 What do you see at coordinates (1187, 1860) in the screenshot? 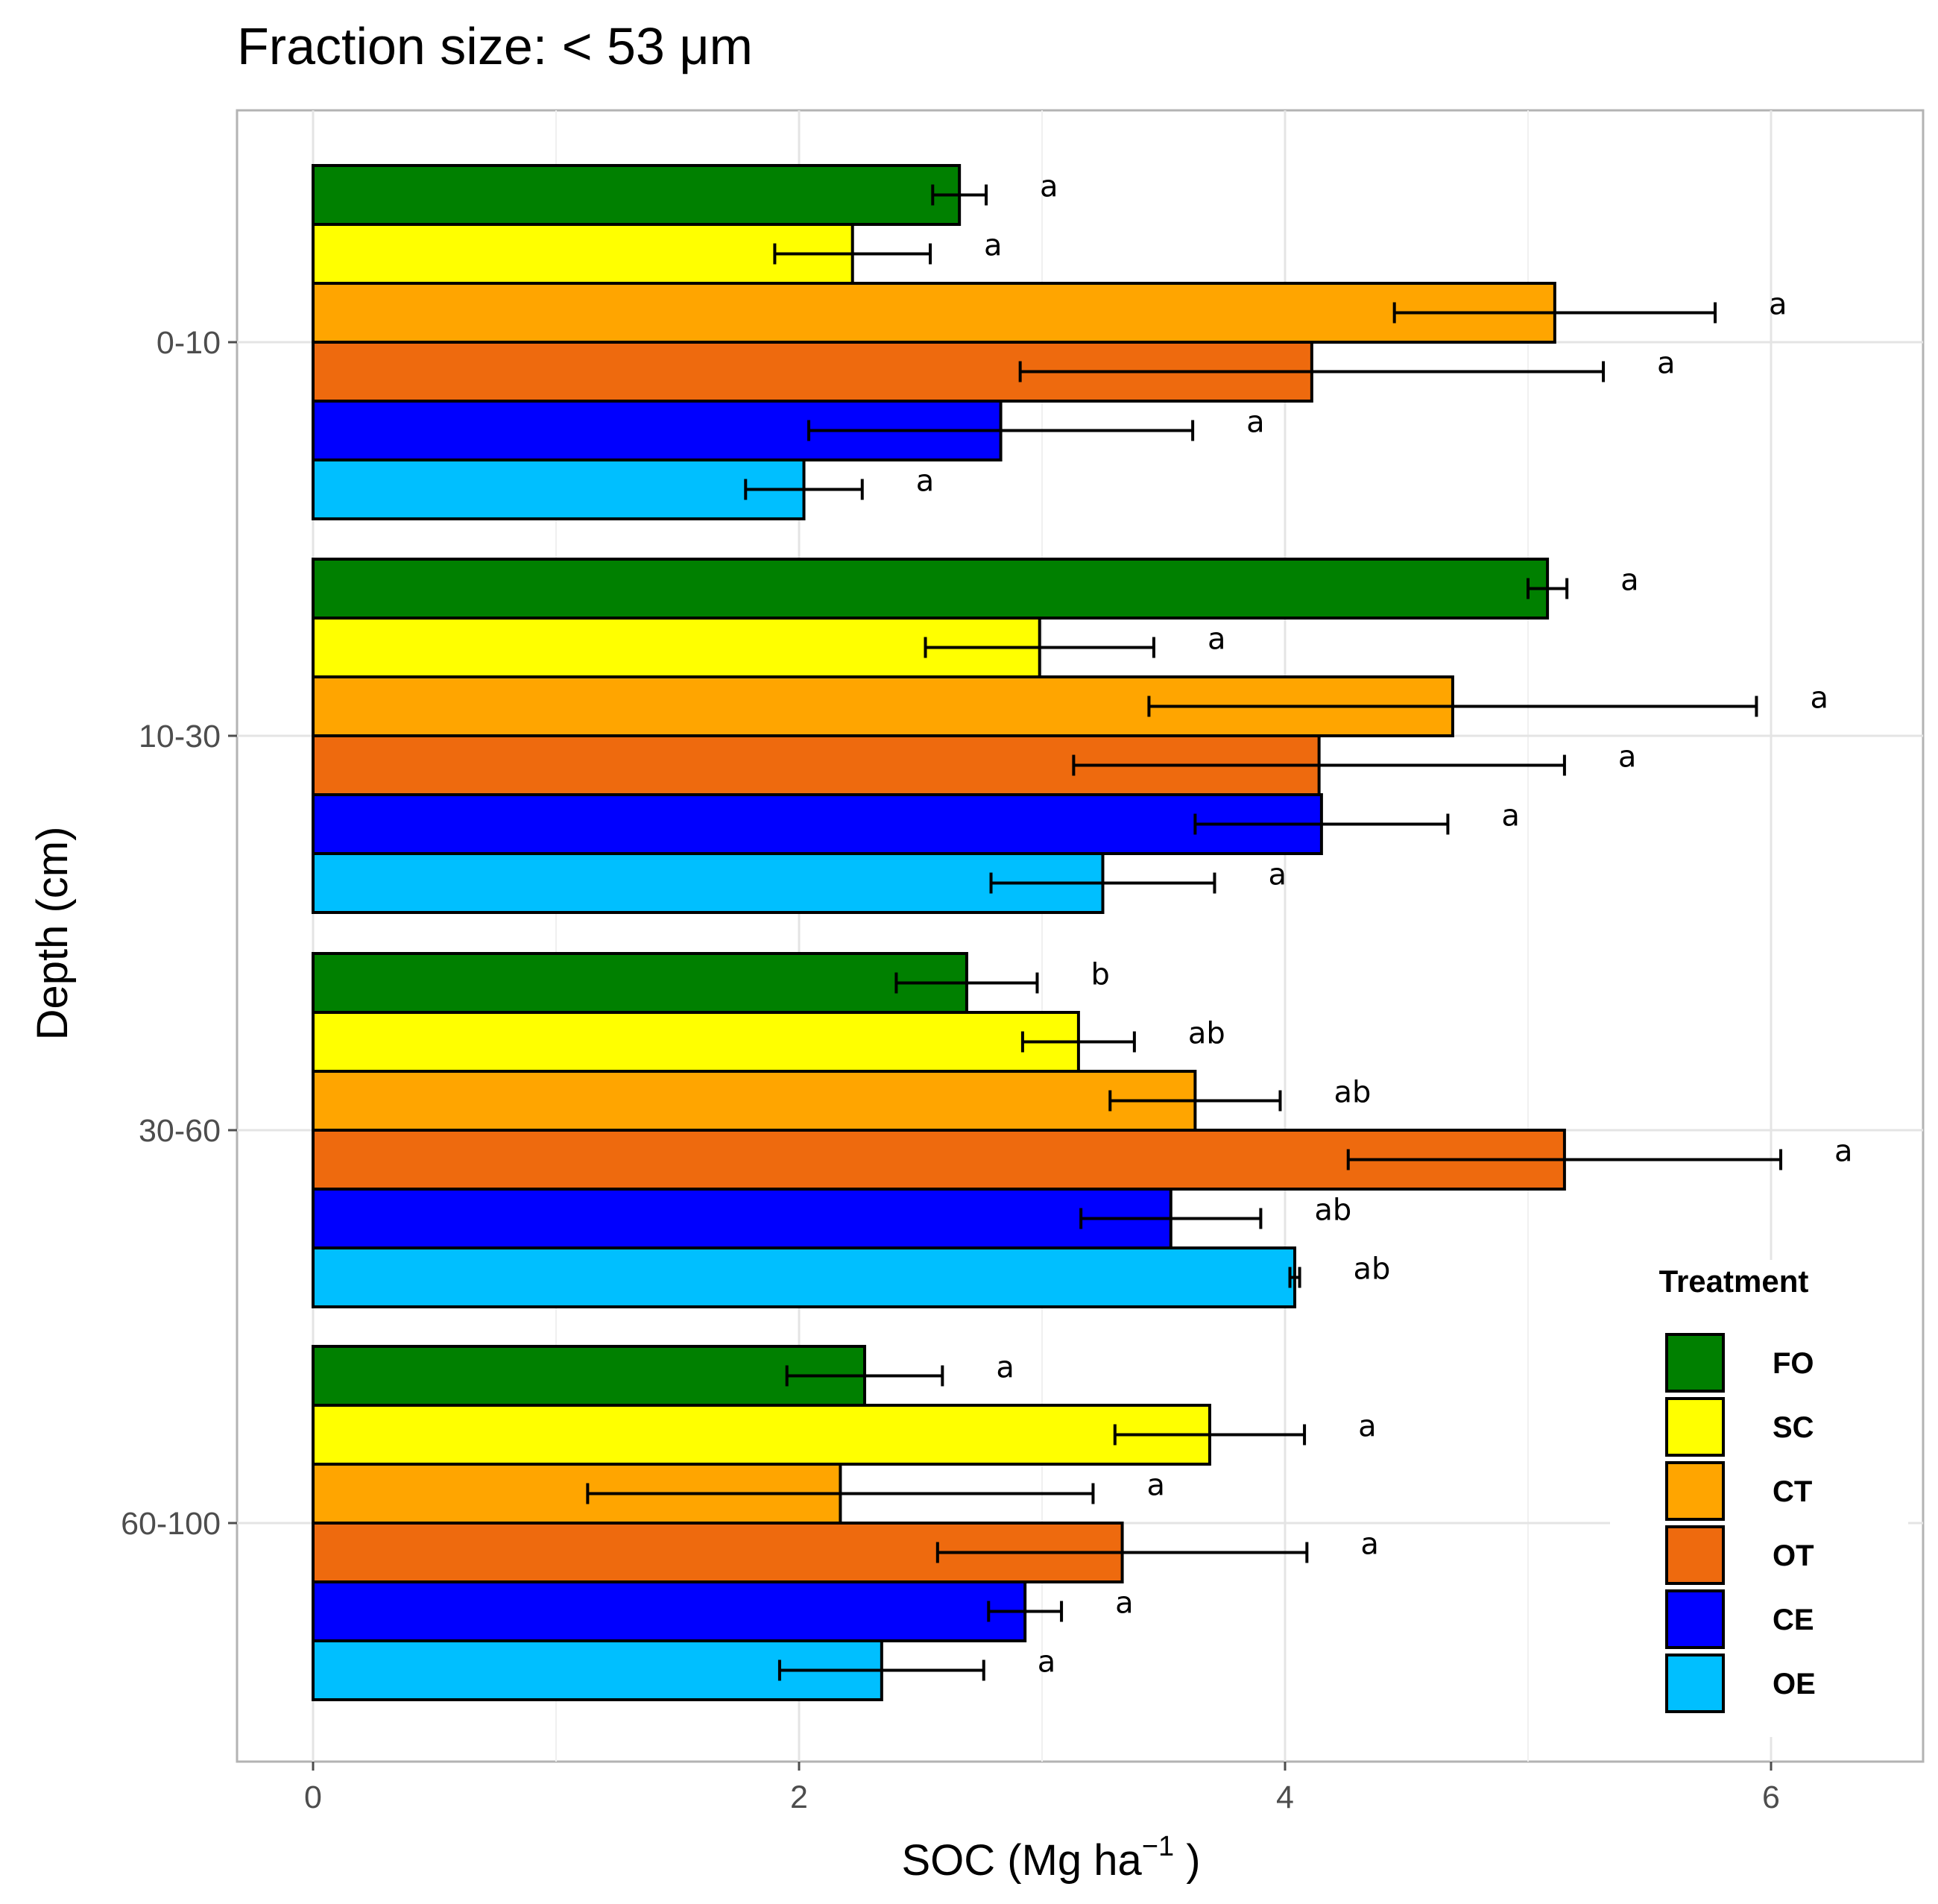
I see `x-axis-label-suffix: )` at bounding box center [1187, 1860].